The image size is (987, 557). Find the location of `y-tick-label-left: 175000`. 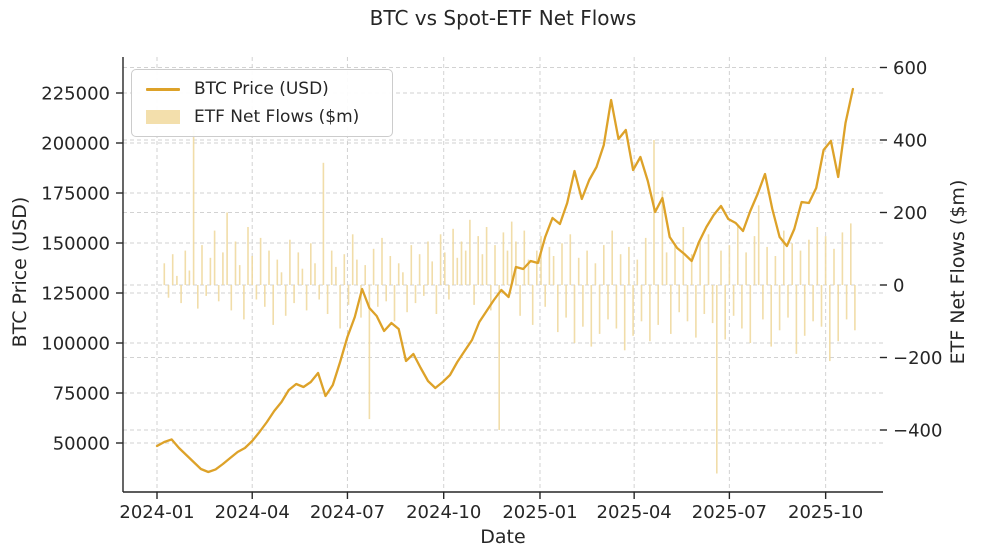

y-tick-label-left: 175000 is located at coordinates (75, 194).